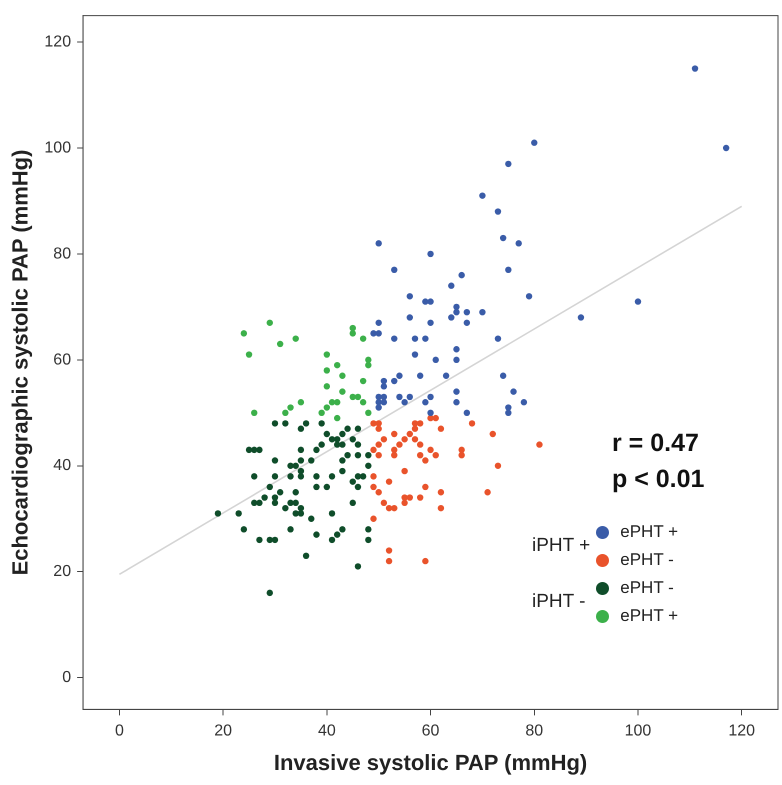 The height and width of the screenshot is (785, 782). I want to click on annotation: r = 0.47, so click(656, 443).